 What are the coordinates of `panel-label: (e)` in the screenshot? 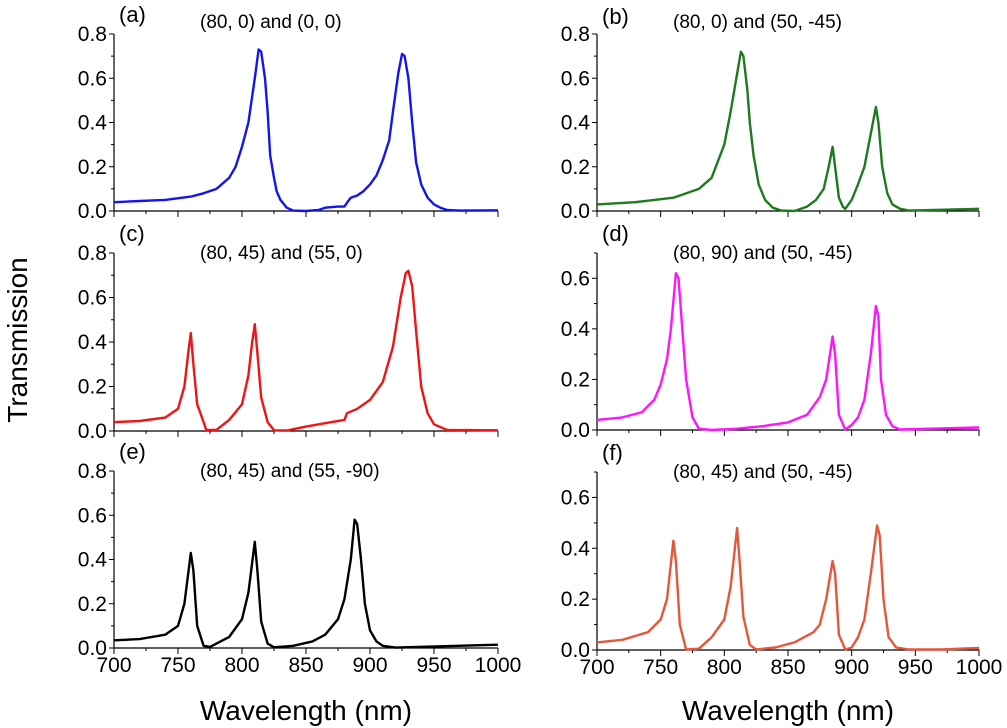 It's located at (132, 451).